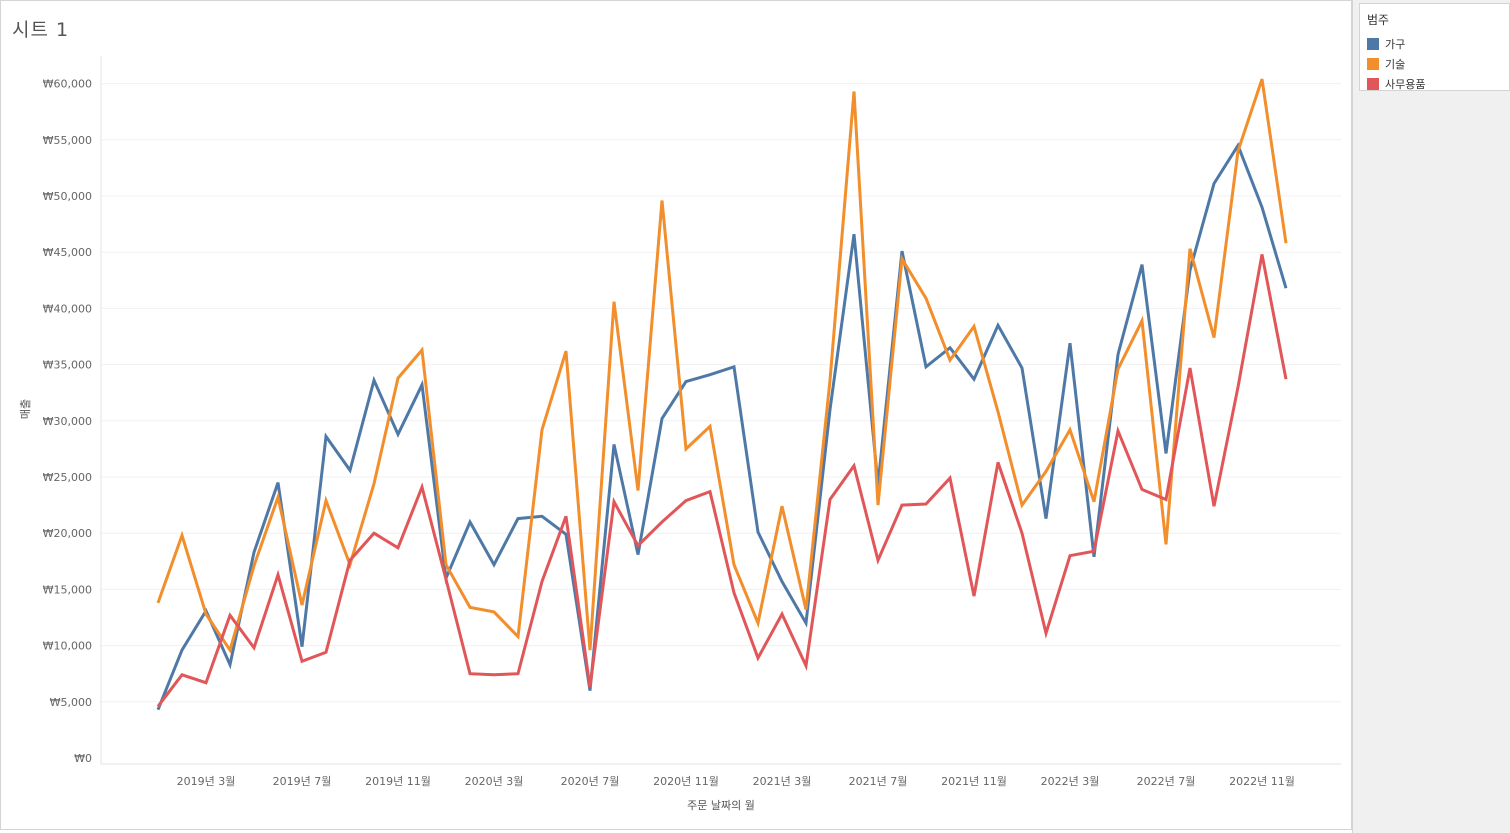  I want to click on y-tick-label: ₩10,000, so click(67, 646).